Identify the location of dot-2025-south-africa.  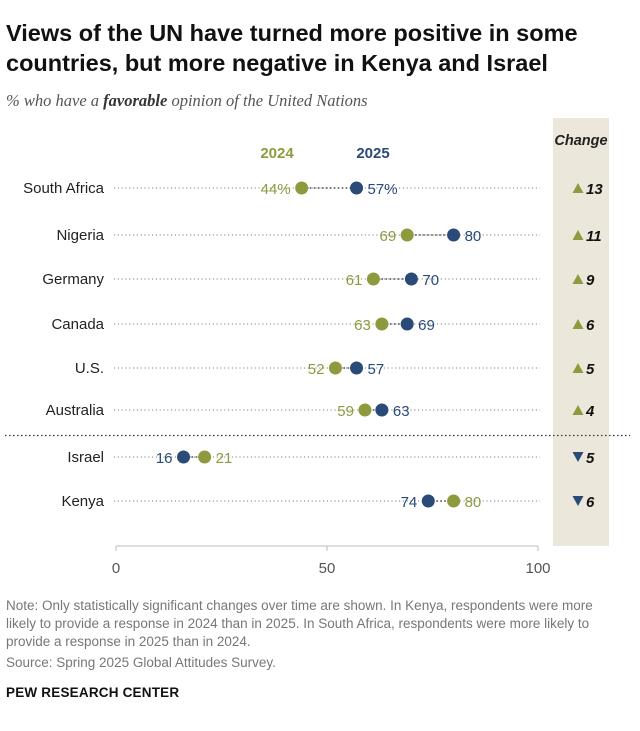
(357, 188).